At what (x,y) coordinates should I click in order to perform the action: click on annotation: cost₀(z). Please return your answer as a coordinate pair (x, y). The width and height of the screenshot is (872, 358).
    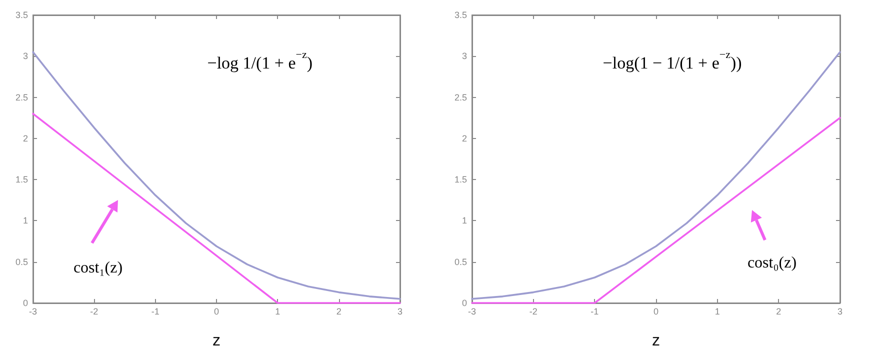
    Looking at the image, I should click on (772, 263).